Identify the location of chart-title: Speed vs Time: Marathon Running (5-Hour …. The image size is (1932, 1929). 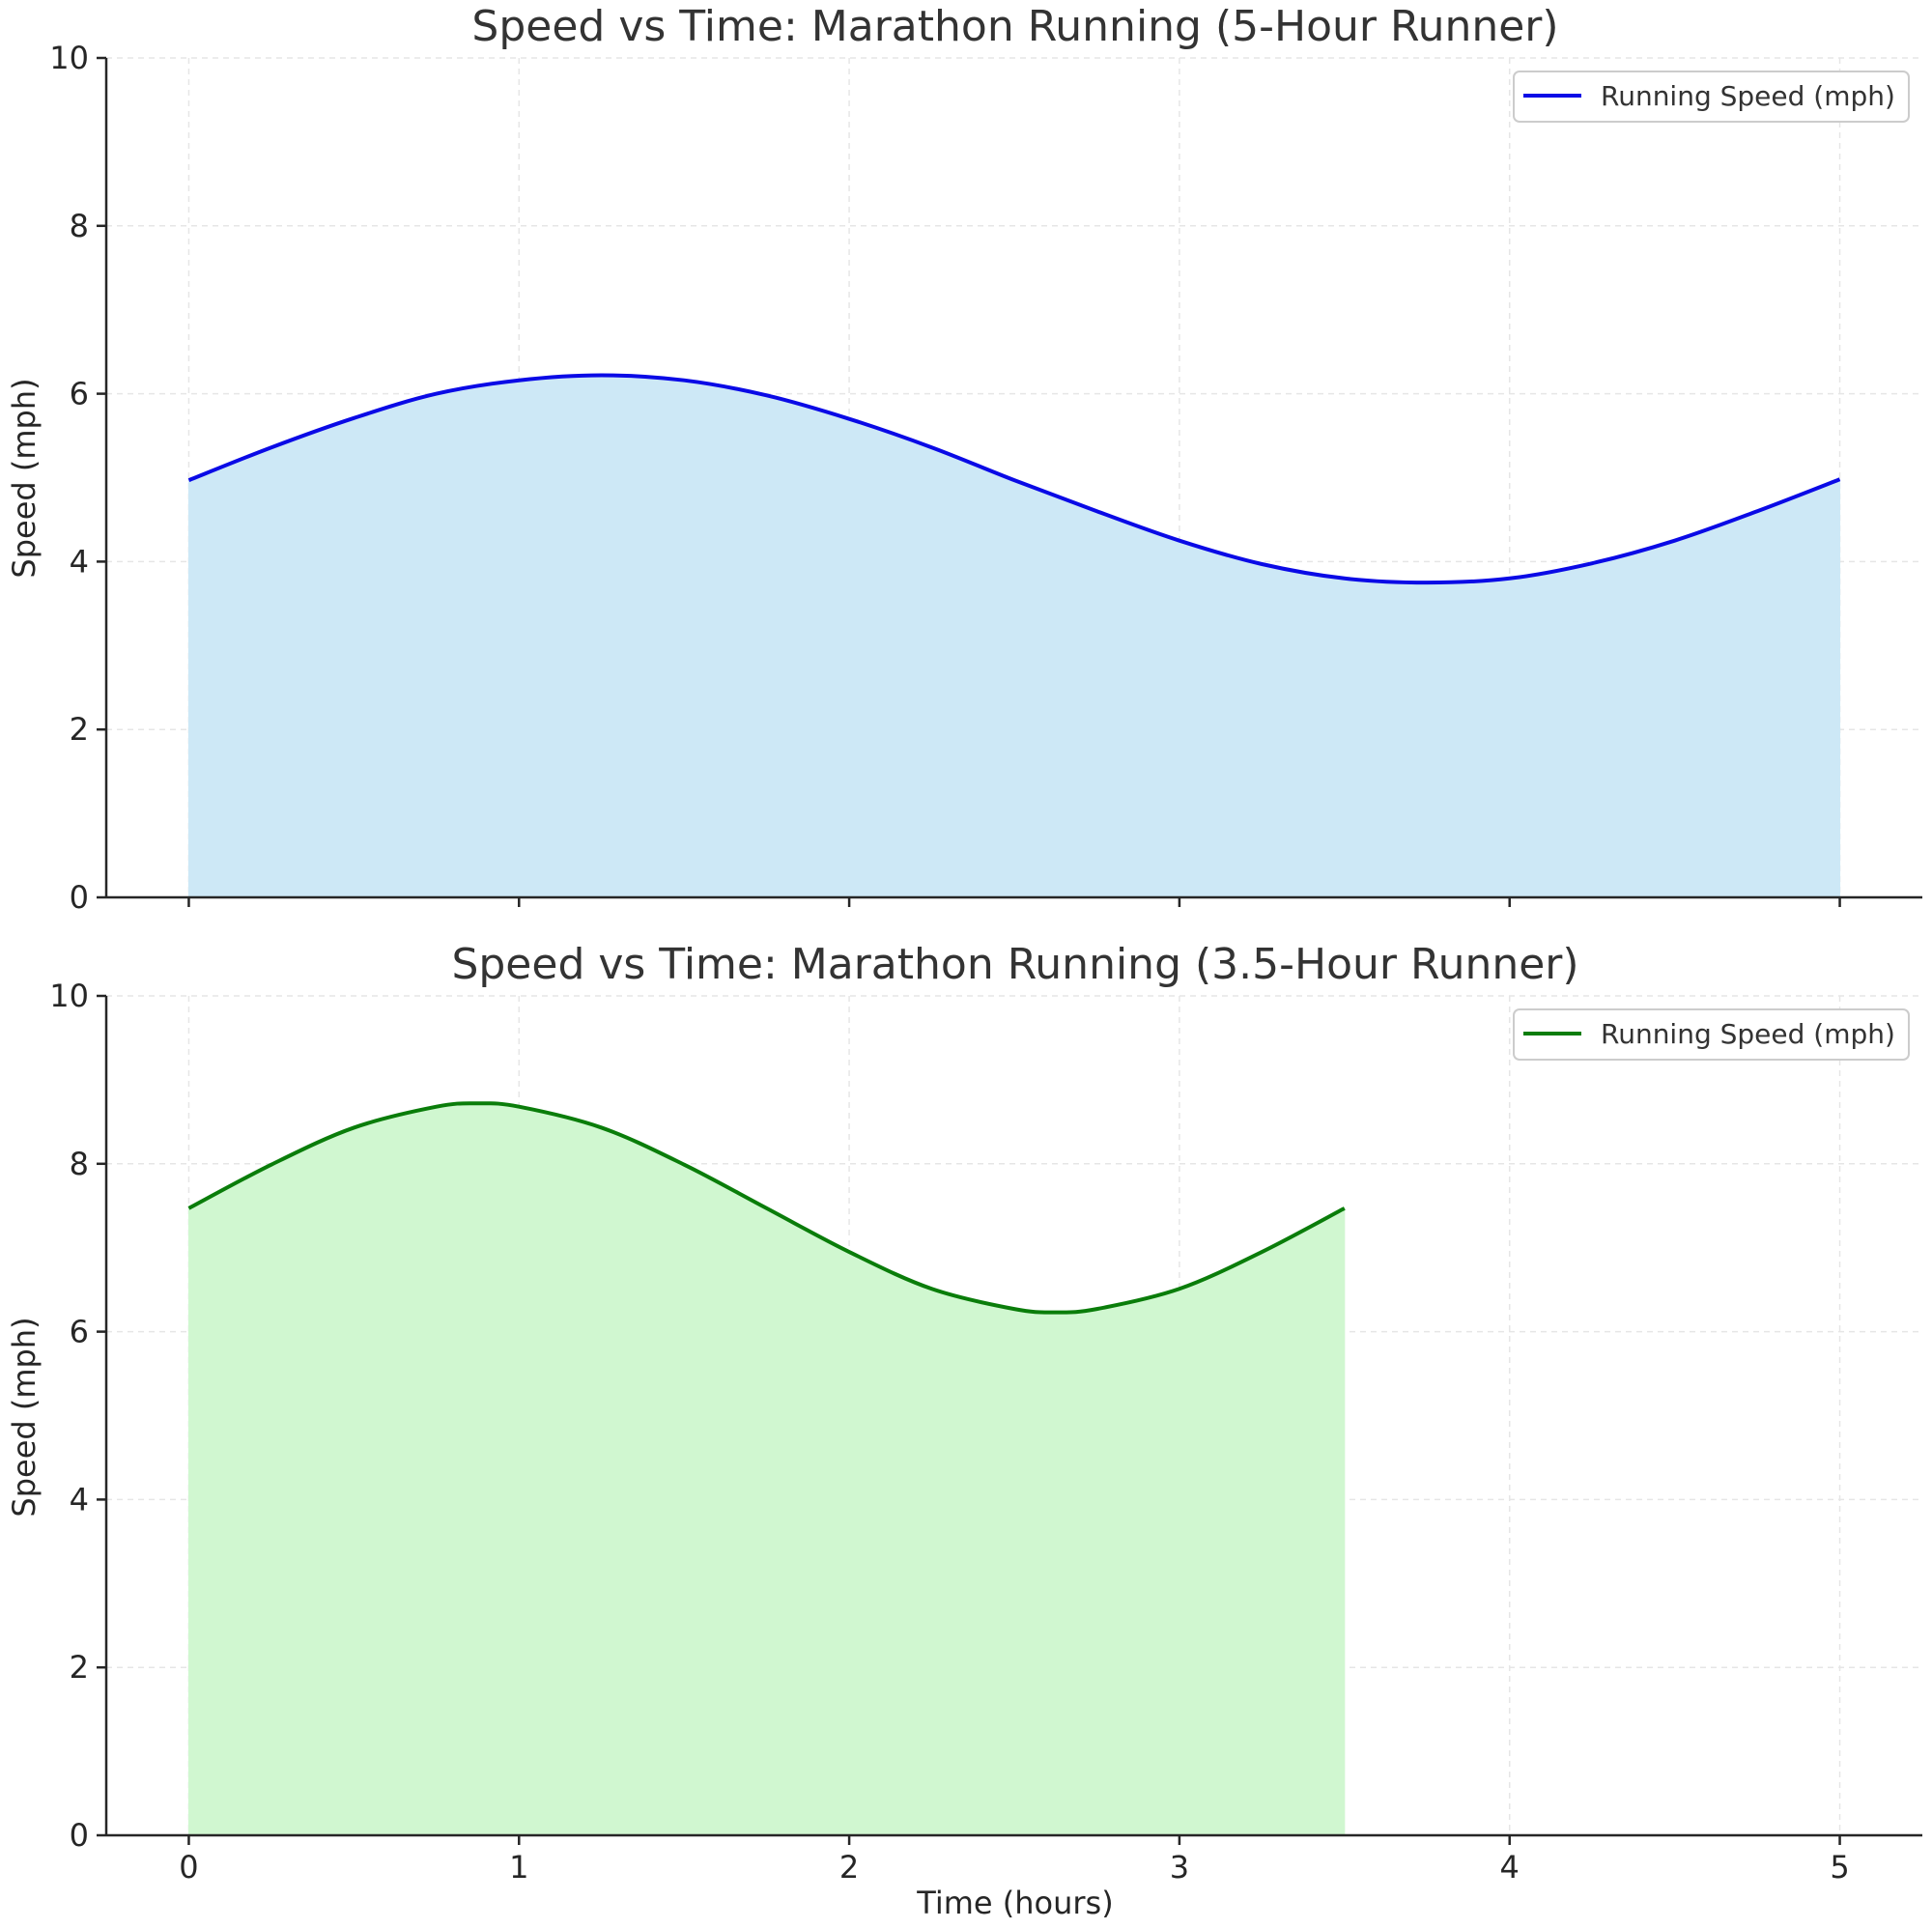
(1014, 26).